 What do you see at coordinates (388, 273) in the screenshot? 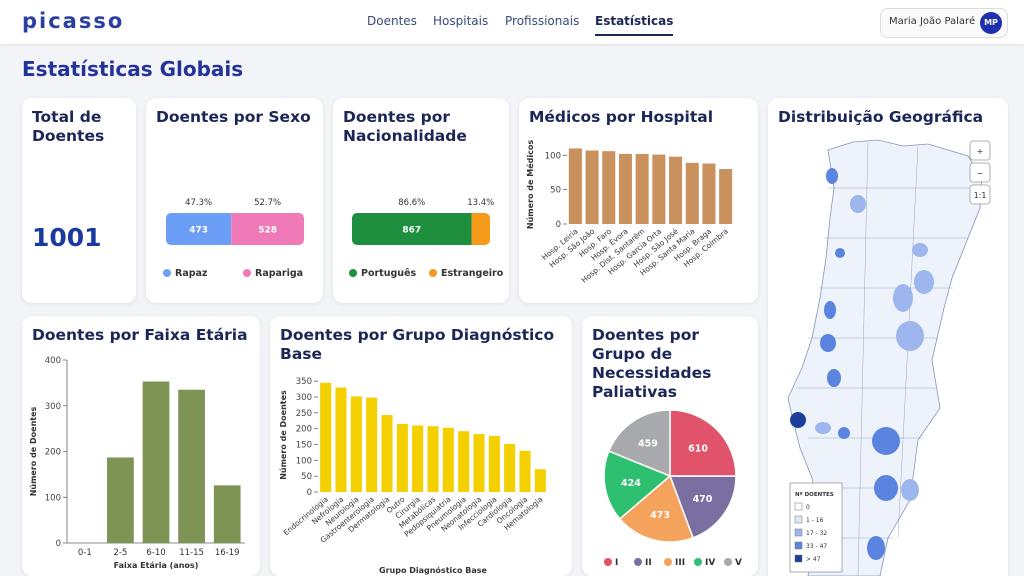
I see `legend-label: Português` at bounding box center [388, 273].